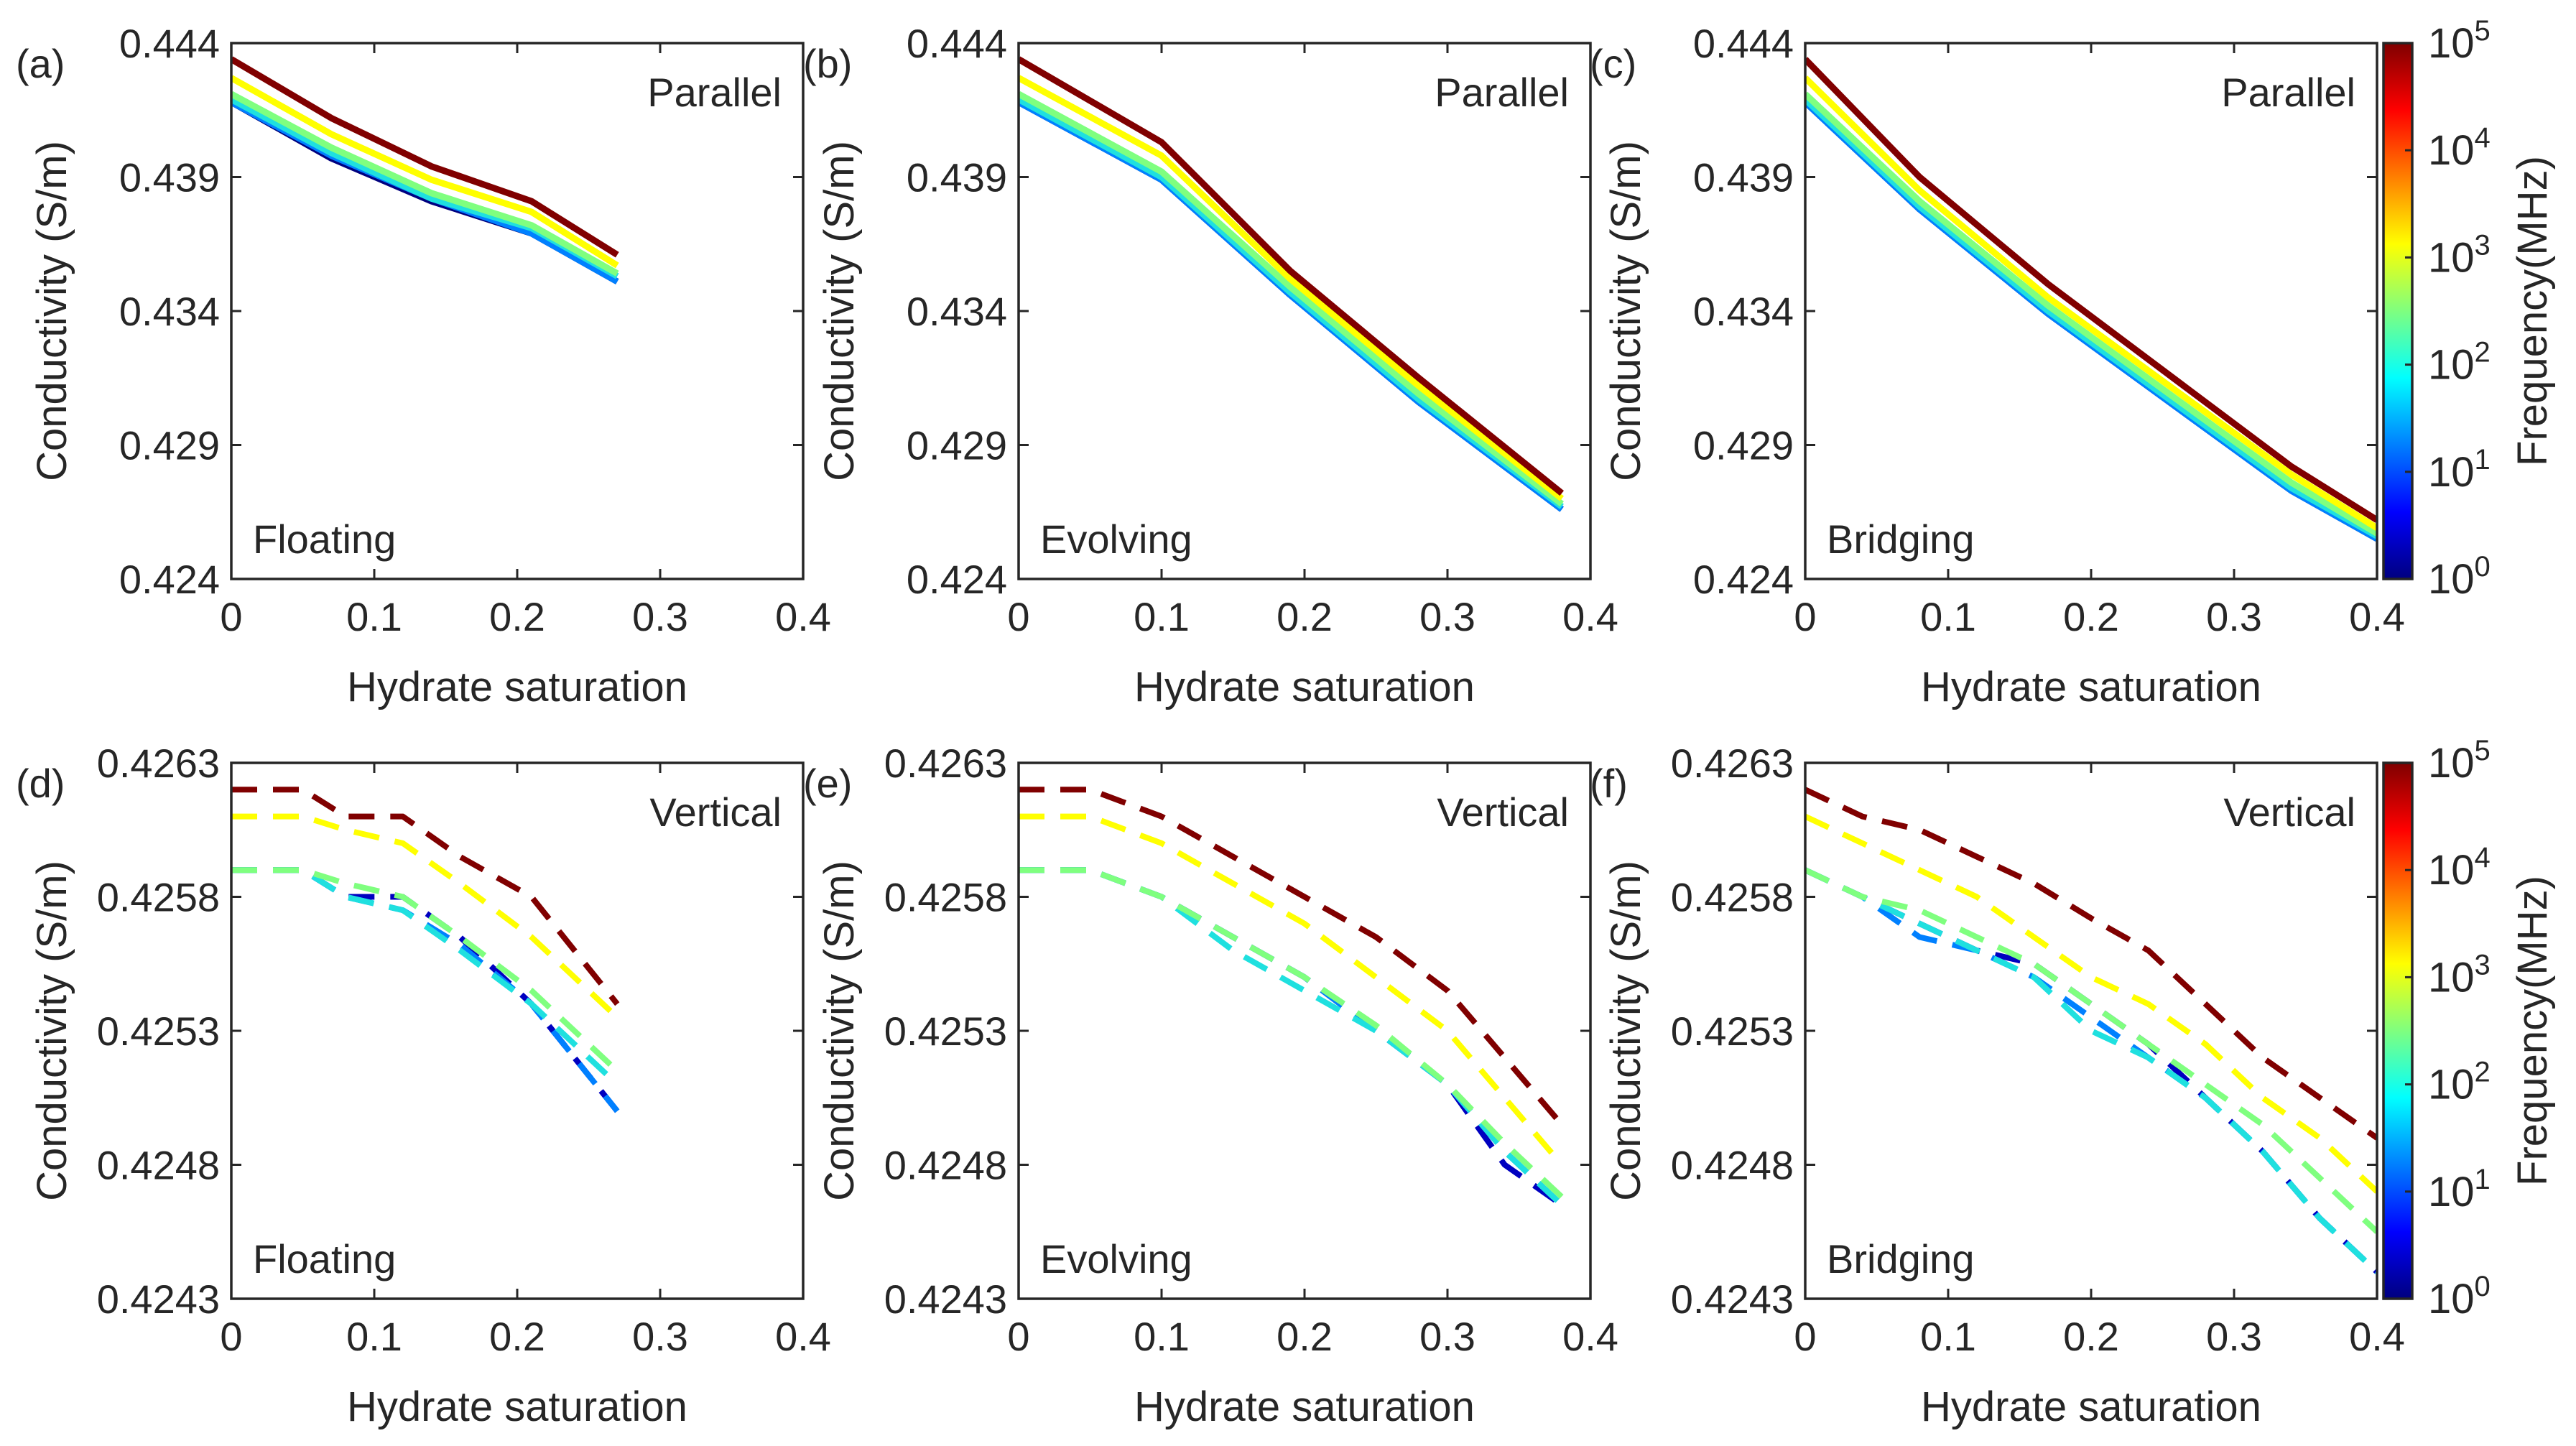 The height and width of the screenshot is (1446, 2576). What do you see at coordinates (957, 177) in the screenshot?
I see `y-tick-label: 0.439` at bounding box center [957, 177].